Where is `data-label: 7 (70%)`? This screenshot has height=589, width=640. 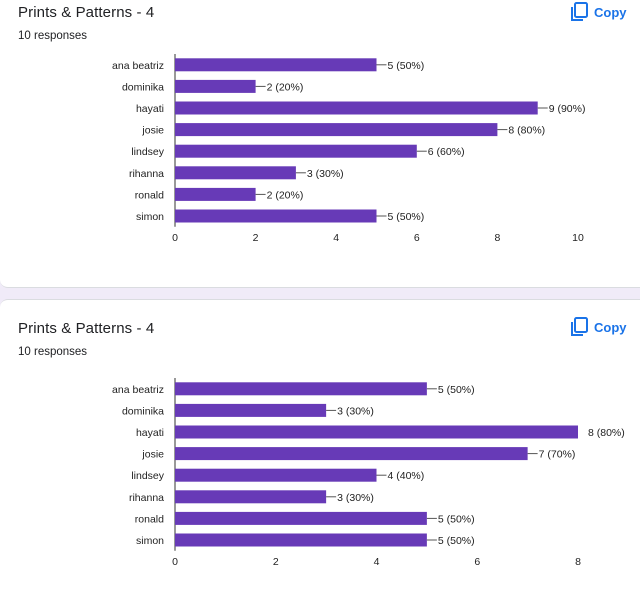
data-label: 7 (70%) is located at coordinates (557, 455).